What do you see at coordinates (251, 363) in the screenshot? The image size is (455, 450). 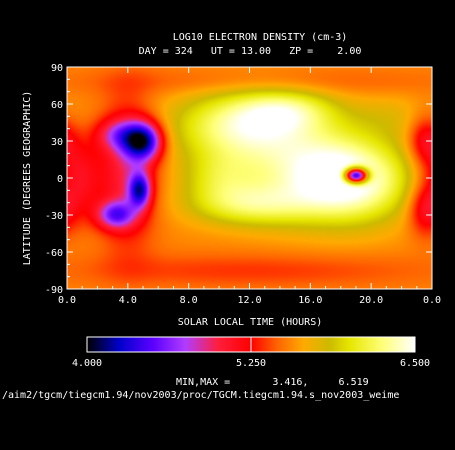 I see `colorbar-mid-label: 5.250` at bounding box center [251, 363].